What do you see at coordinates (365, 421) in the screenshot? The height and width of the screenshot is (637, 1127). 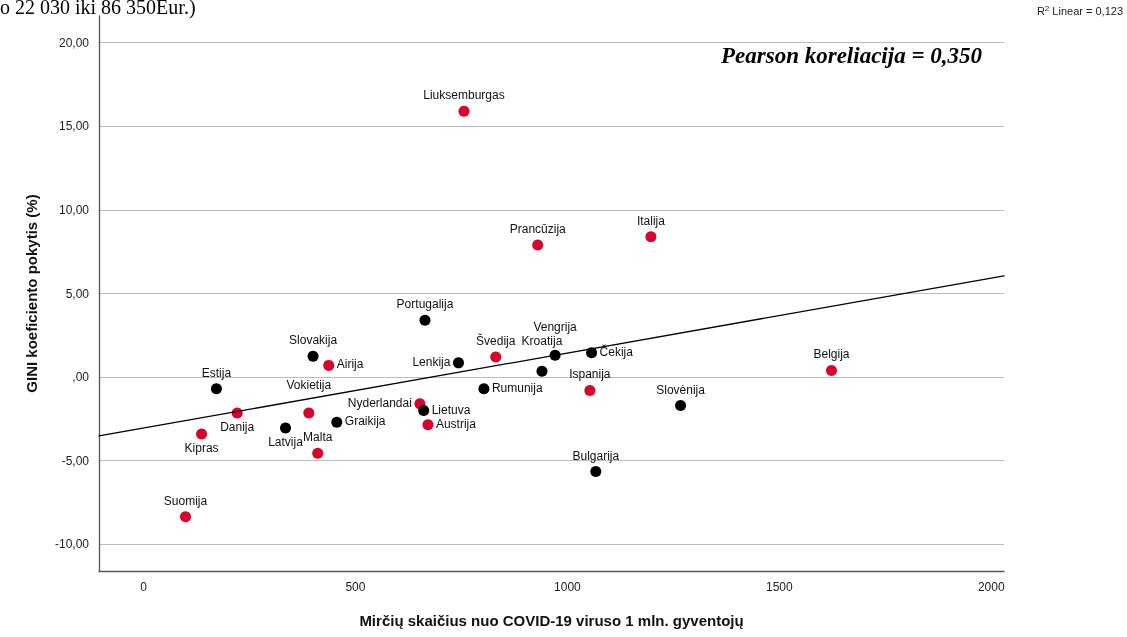 I see `annotation: Graikija` at bounding box center [365, 421].